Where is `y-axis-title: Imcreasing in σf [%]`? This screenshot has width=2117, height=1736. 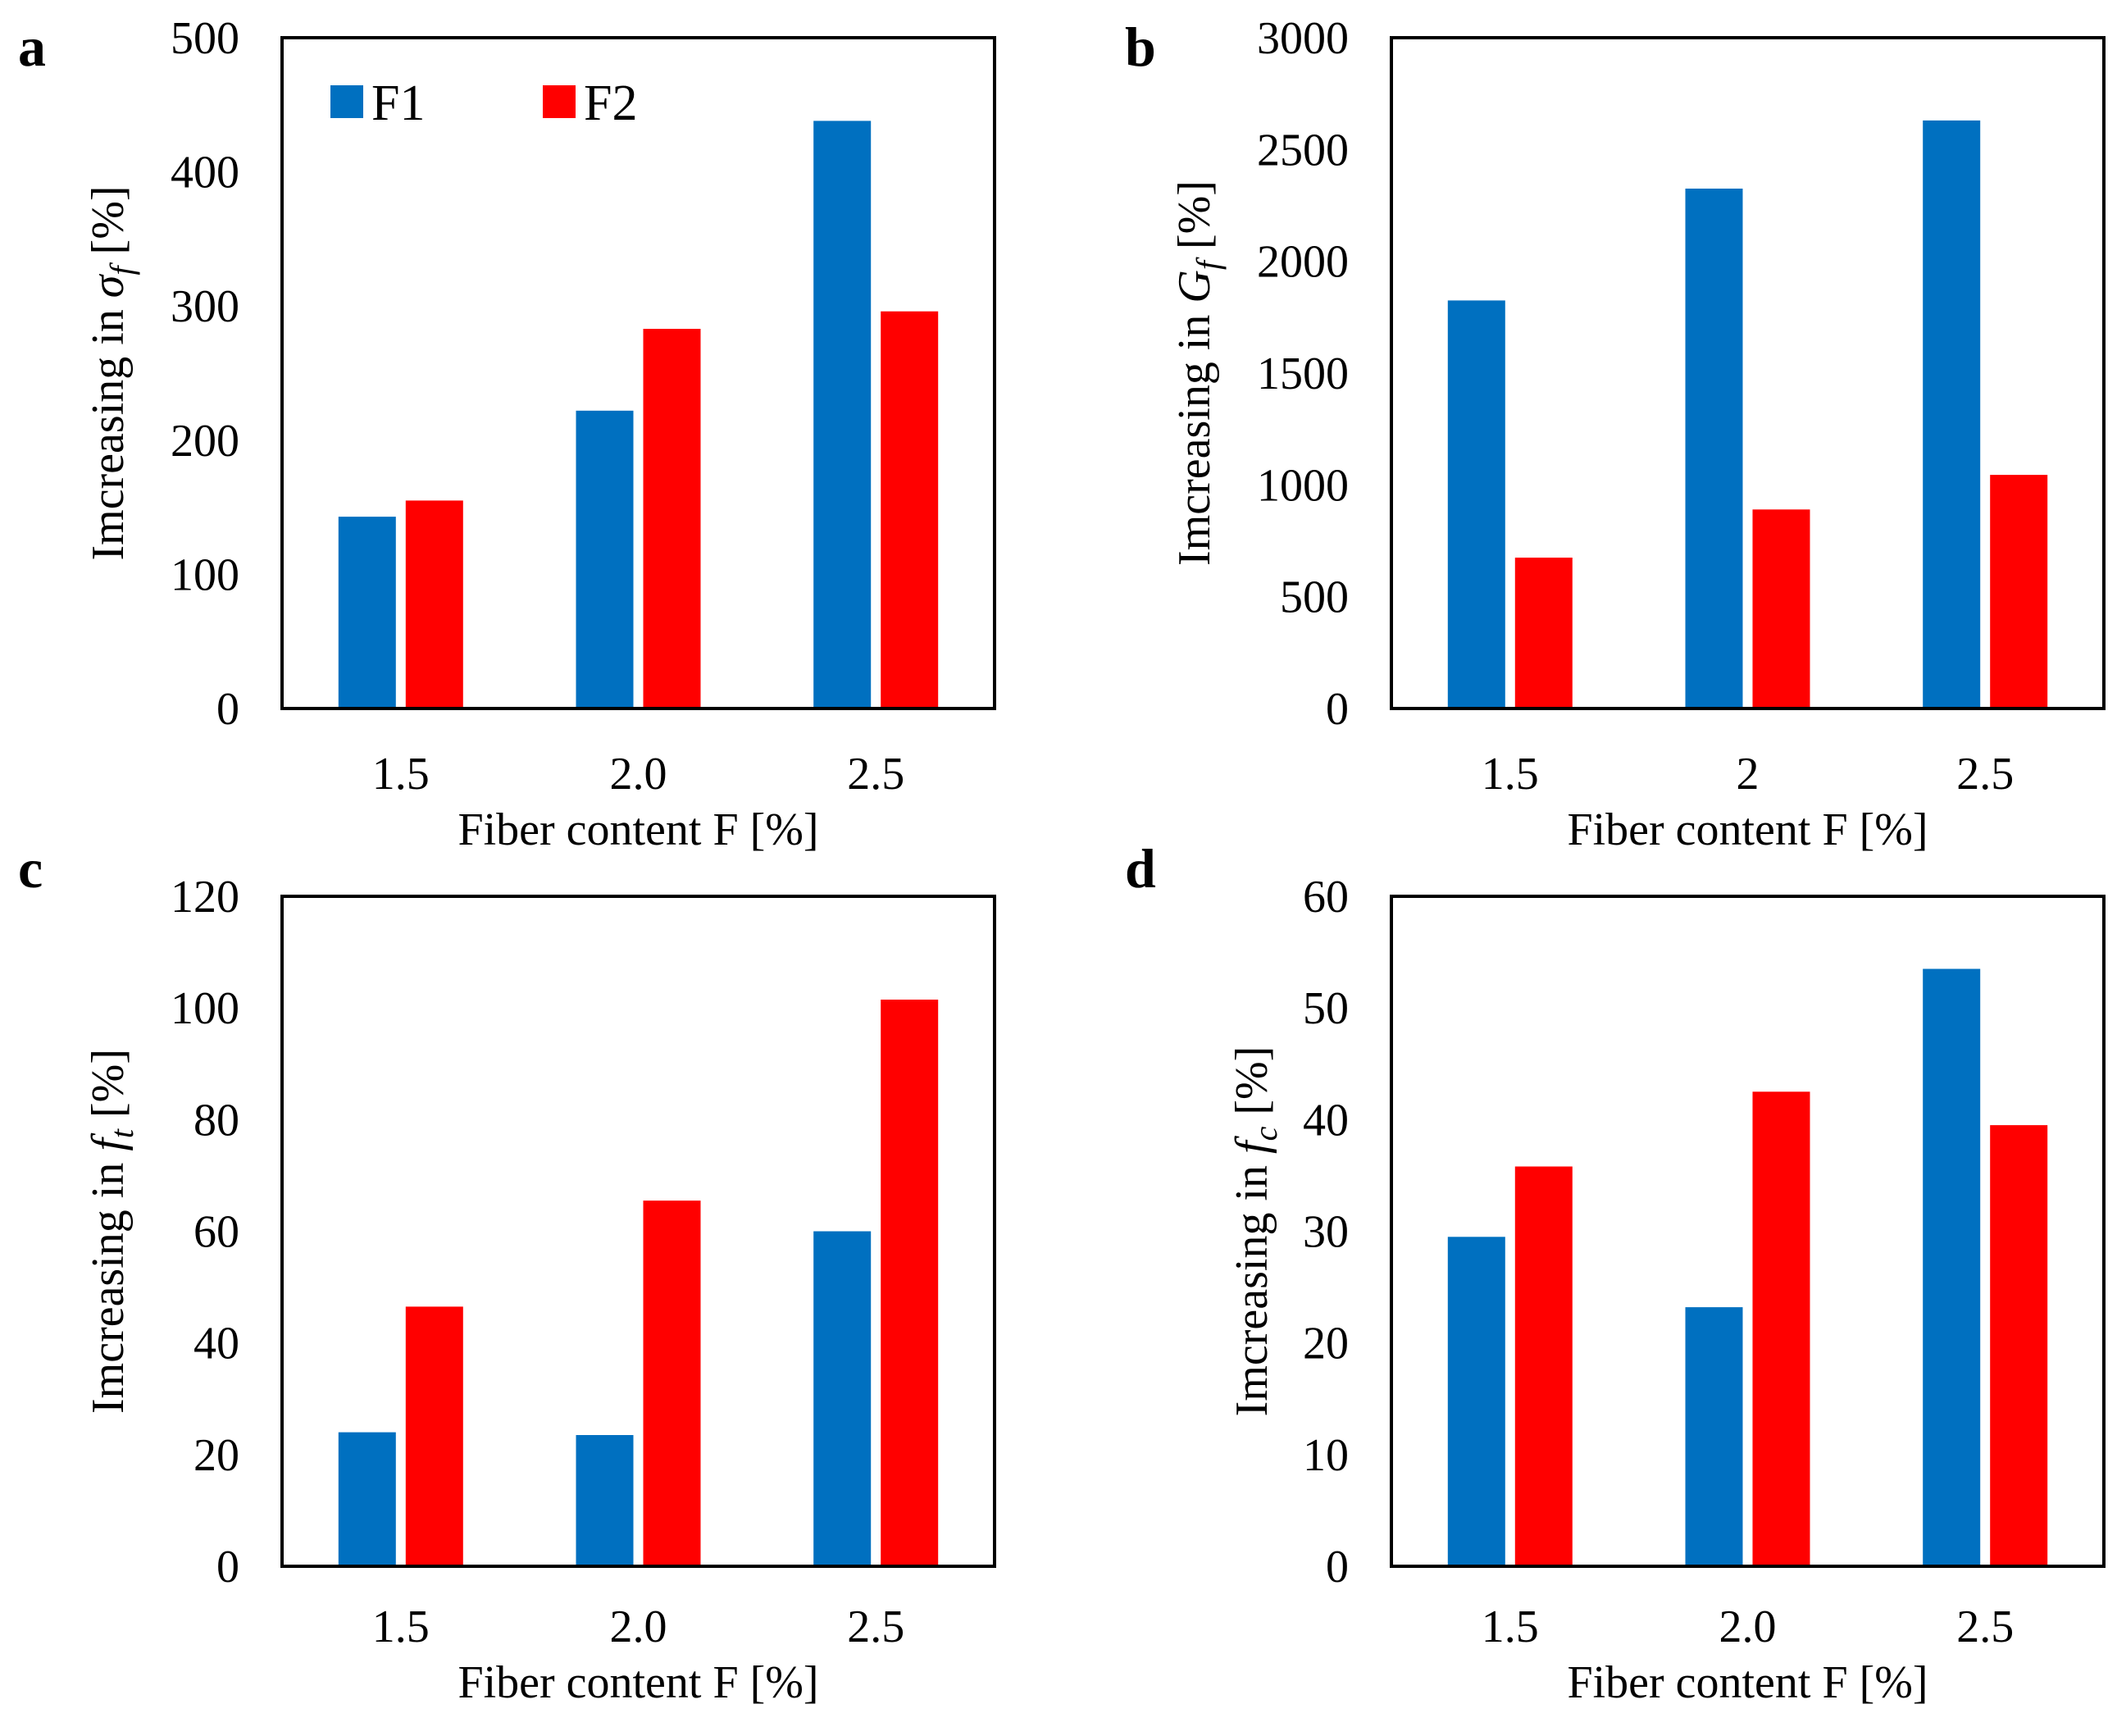
y-axis-title: Imcreasing in σf [%] is located at coordinates (112, 372).